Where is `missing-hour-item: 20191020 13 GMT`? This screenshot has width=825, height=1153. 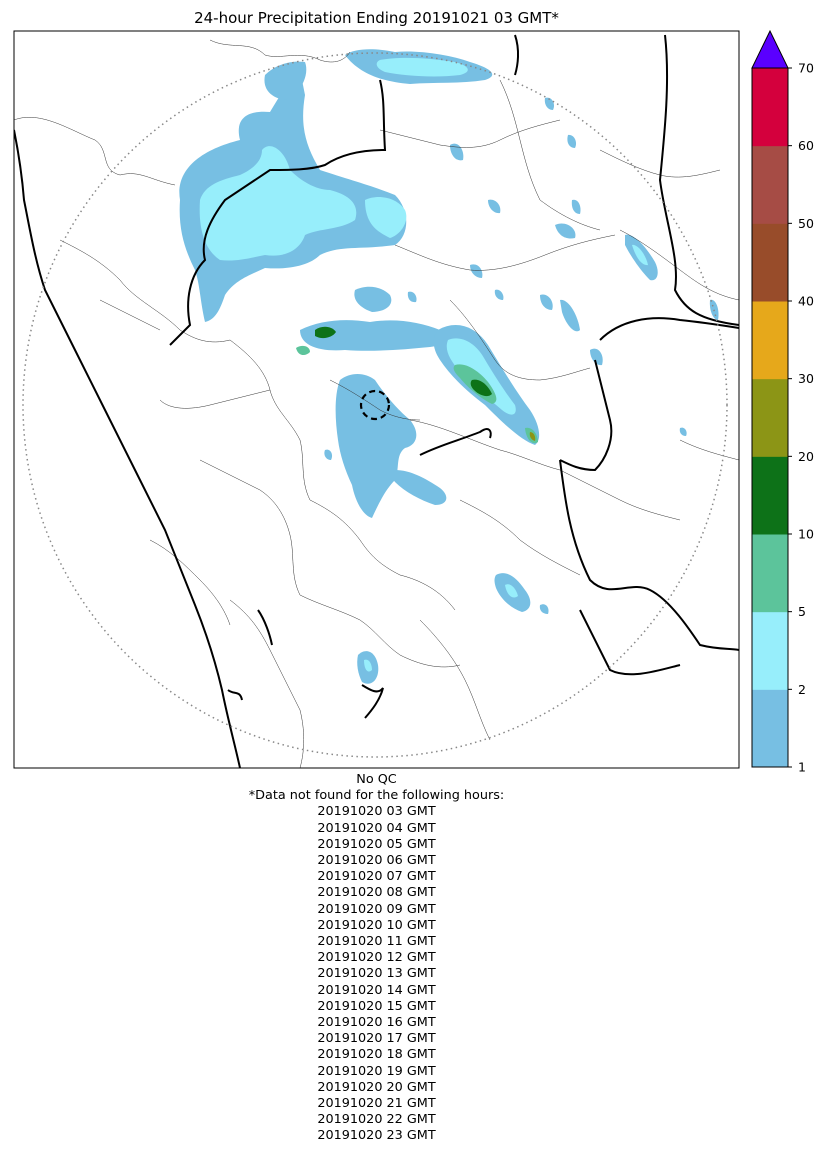 missing-hour-item: 20191020 13 GMT is located at coordinates (376, 974).